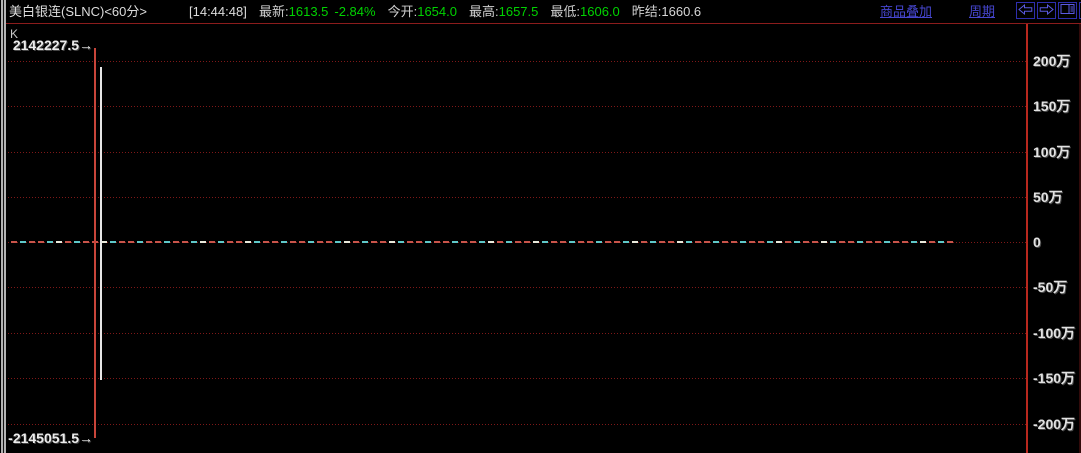 Image resolution: width=1081 pixels, height=453 pixels. I want to click on left-arrow-icon, so click(1025, 11).